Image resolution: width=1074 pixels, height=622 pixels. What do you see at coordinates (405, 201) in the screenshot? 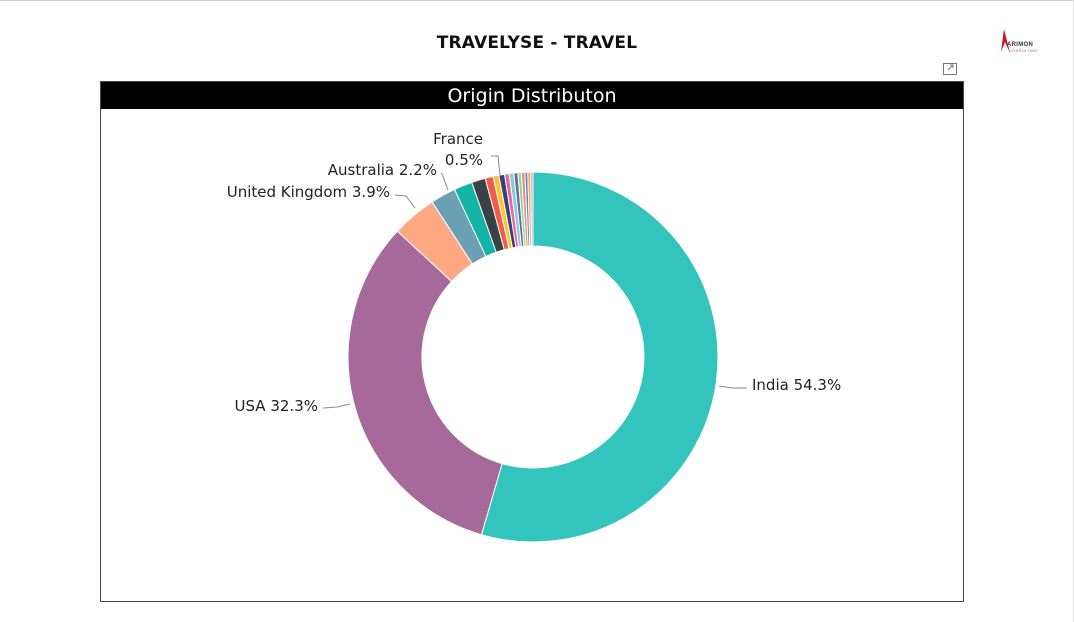
I see `leader-line-united-kingdom` at bounding box center [405, 201].